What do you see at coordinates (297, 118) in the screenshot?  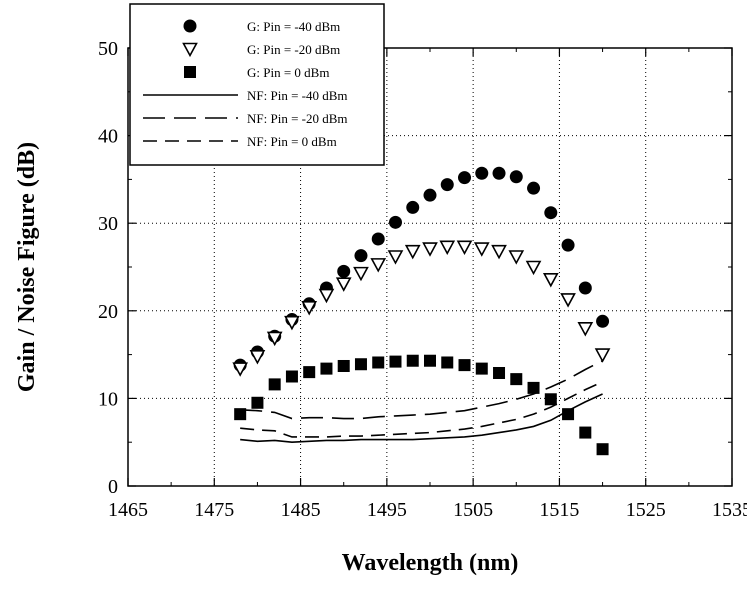 I see `legend-label: NF: Pin = -20 dBm` at bounding box center [297, 118].